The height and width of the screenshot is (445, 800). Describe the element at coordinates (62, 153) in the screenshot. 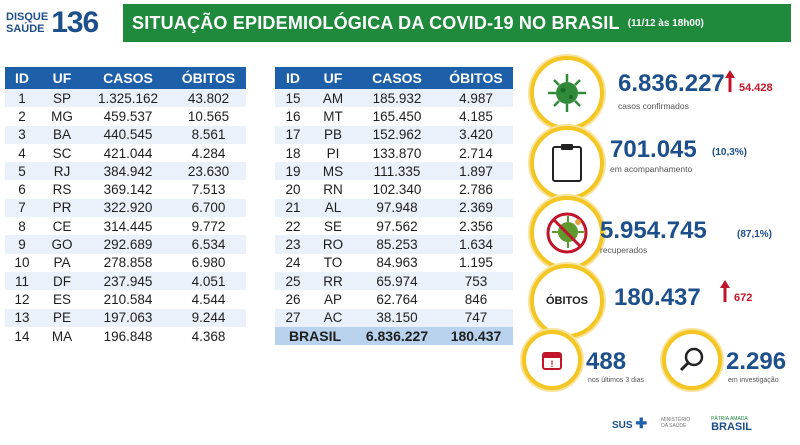

I see `cell-uf: SC` at that location.